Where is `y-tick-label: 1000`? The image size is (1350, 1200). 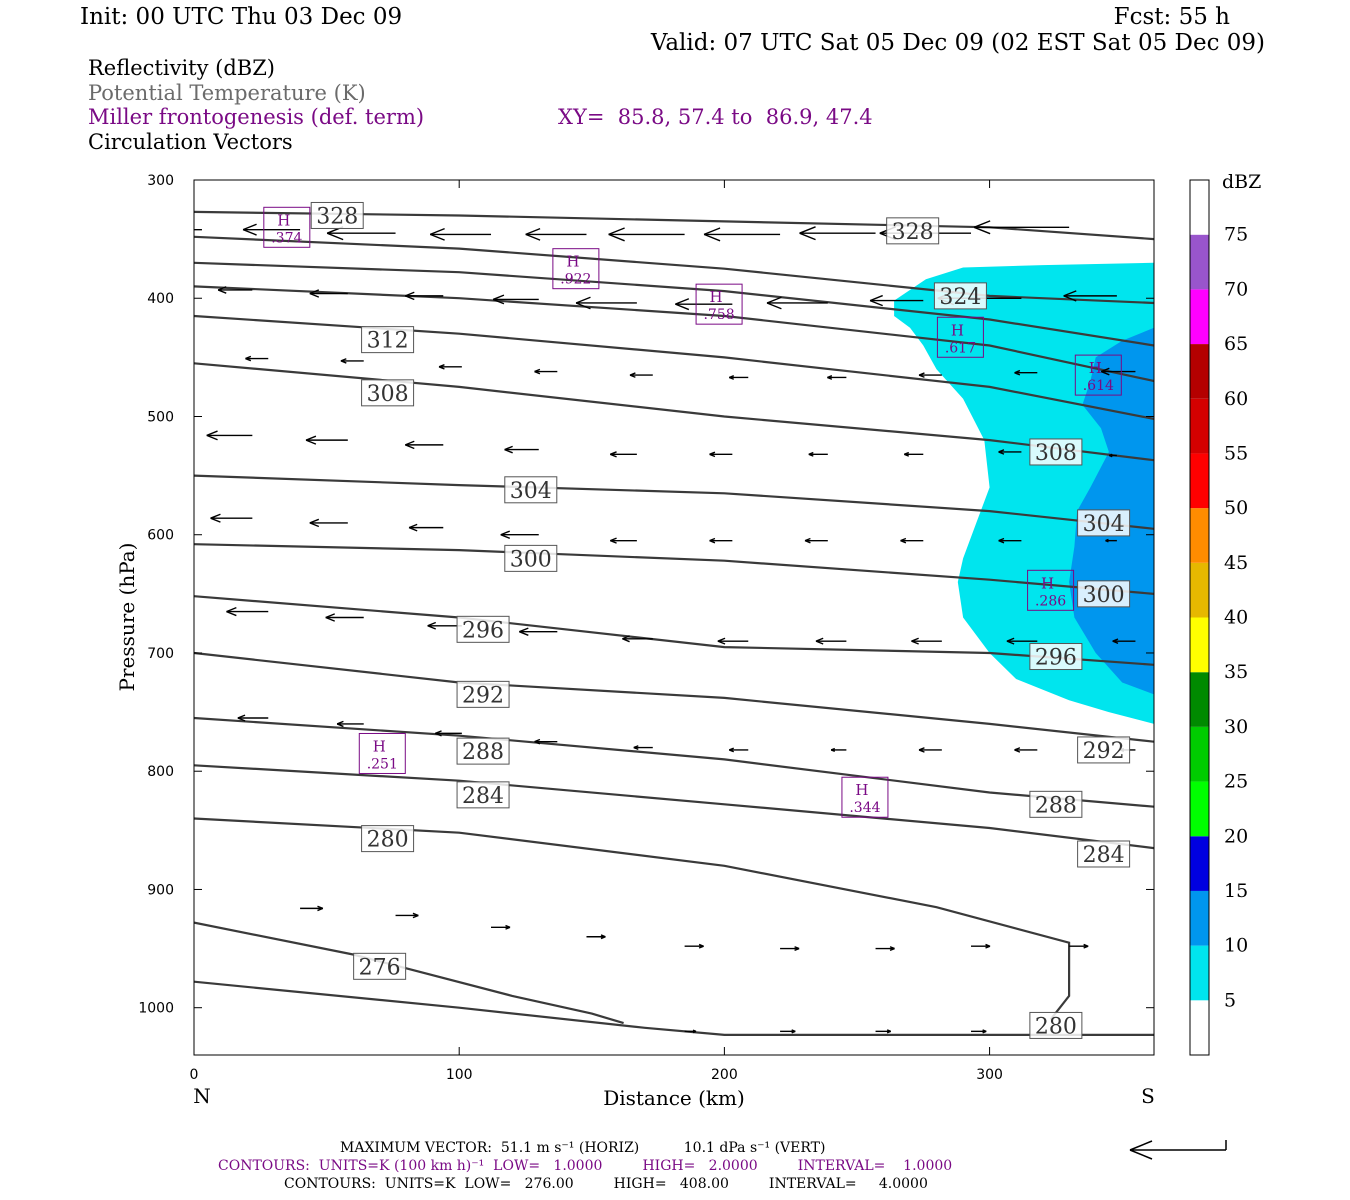 y-tick-label: 1000 is located at coordinates (156, 1009).